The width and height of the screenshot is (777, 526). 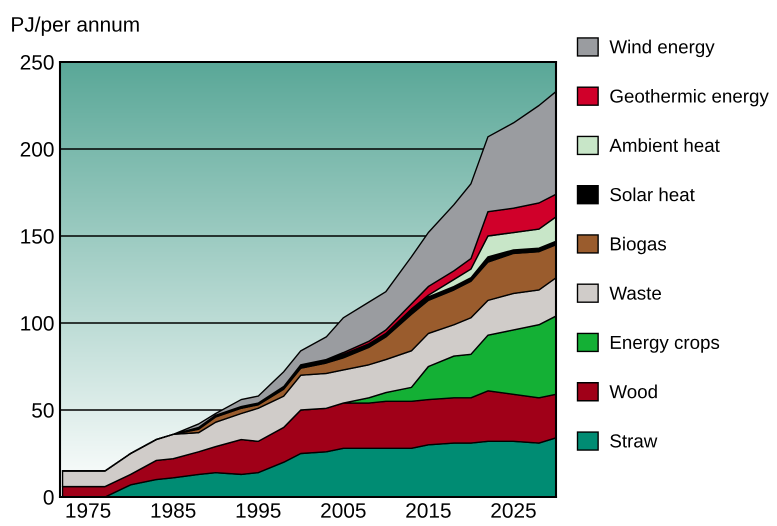 I want to click on legend-label: Waste, so click(x=635, y=293).